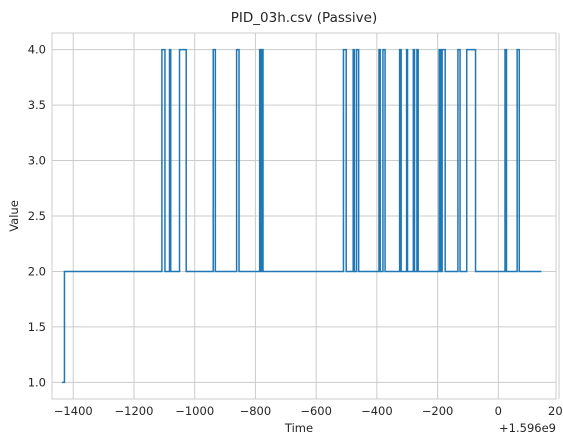 The height and width of the screenshot is (444, 563). Describe the element at coordinates (37, 271) in the screenshot. I see `y-tick-label: 2.0` at that location.